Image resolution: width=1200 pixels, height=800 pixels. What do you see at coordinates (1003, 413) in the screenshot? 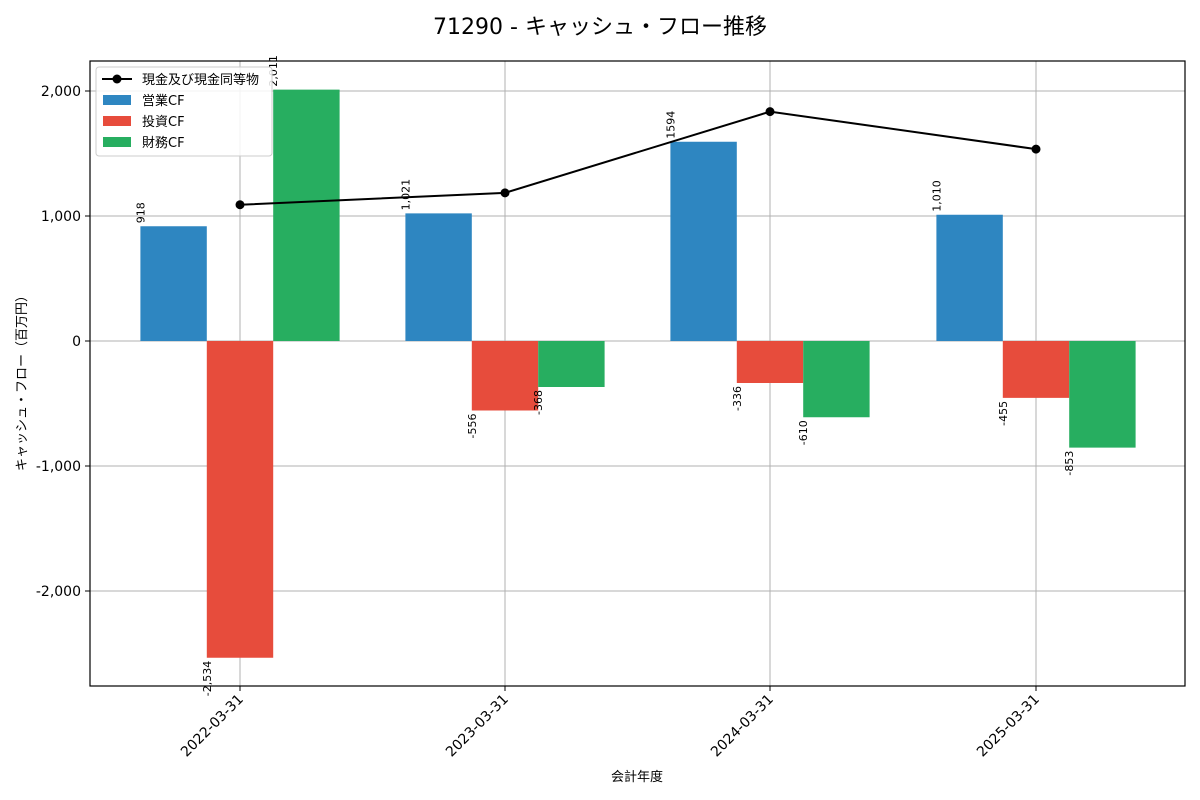
I see `bar-value-label: -455` at bounding box center [1003, 413].